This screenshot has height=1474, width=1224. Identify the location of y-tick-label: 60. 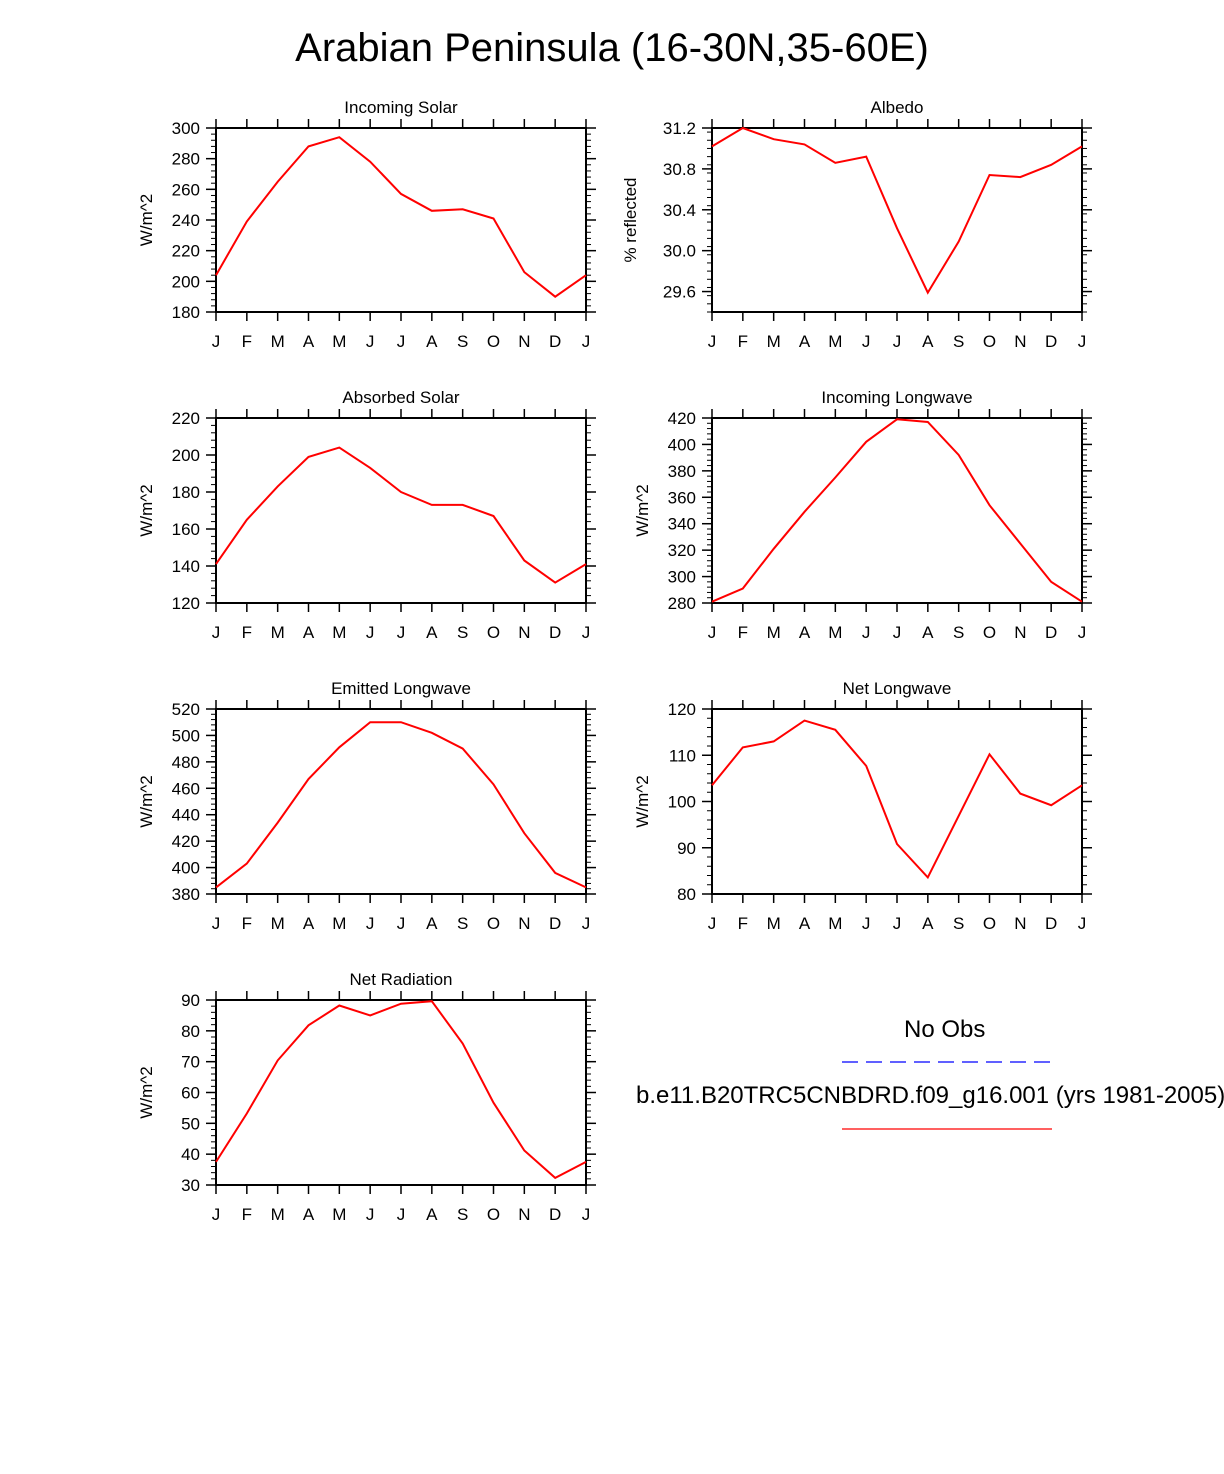
(190, 1093).